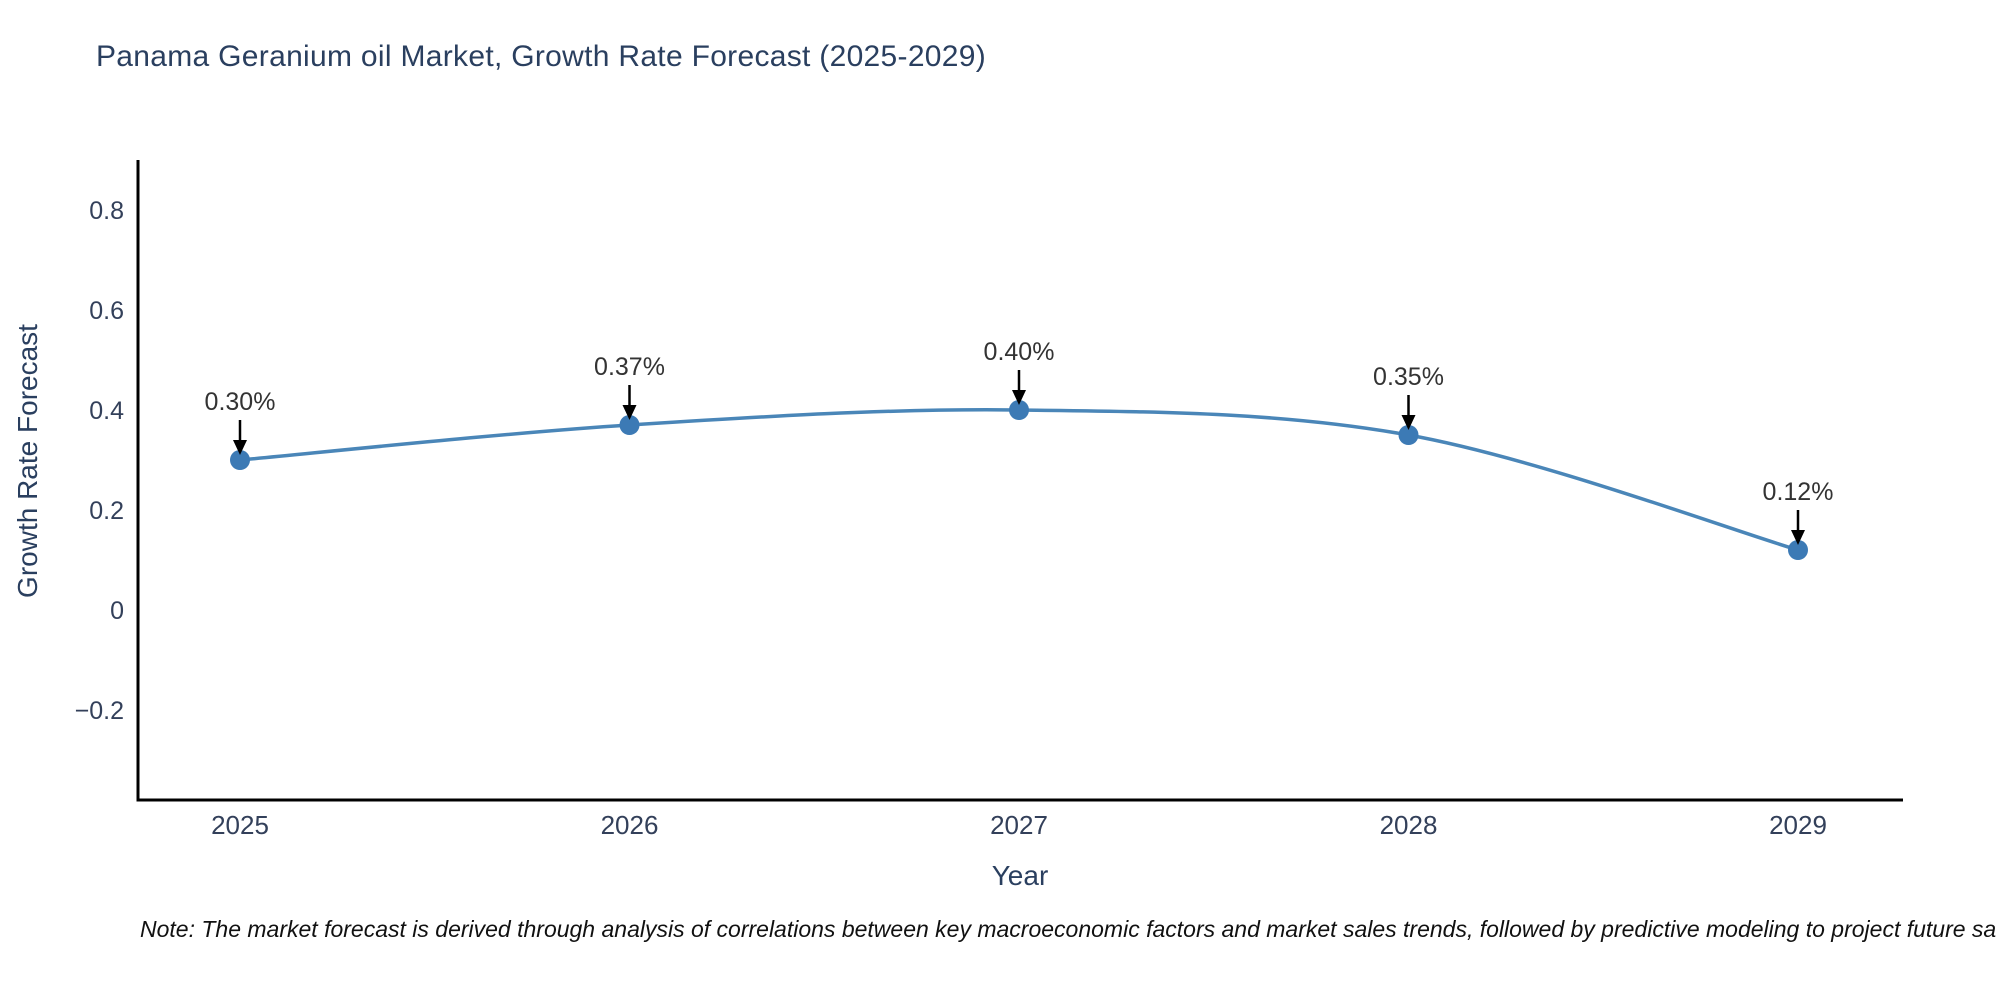 The width and height of the screenshot is (2000, 1000). I want to click on y-tick-label: 0, so click(117, 611).